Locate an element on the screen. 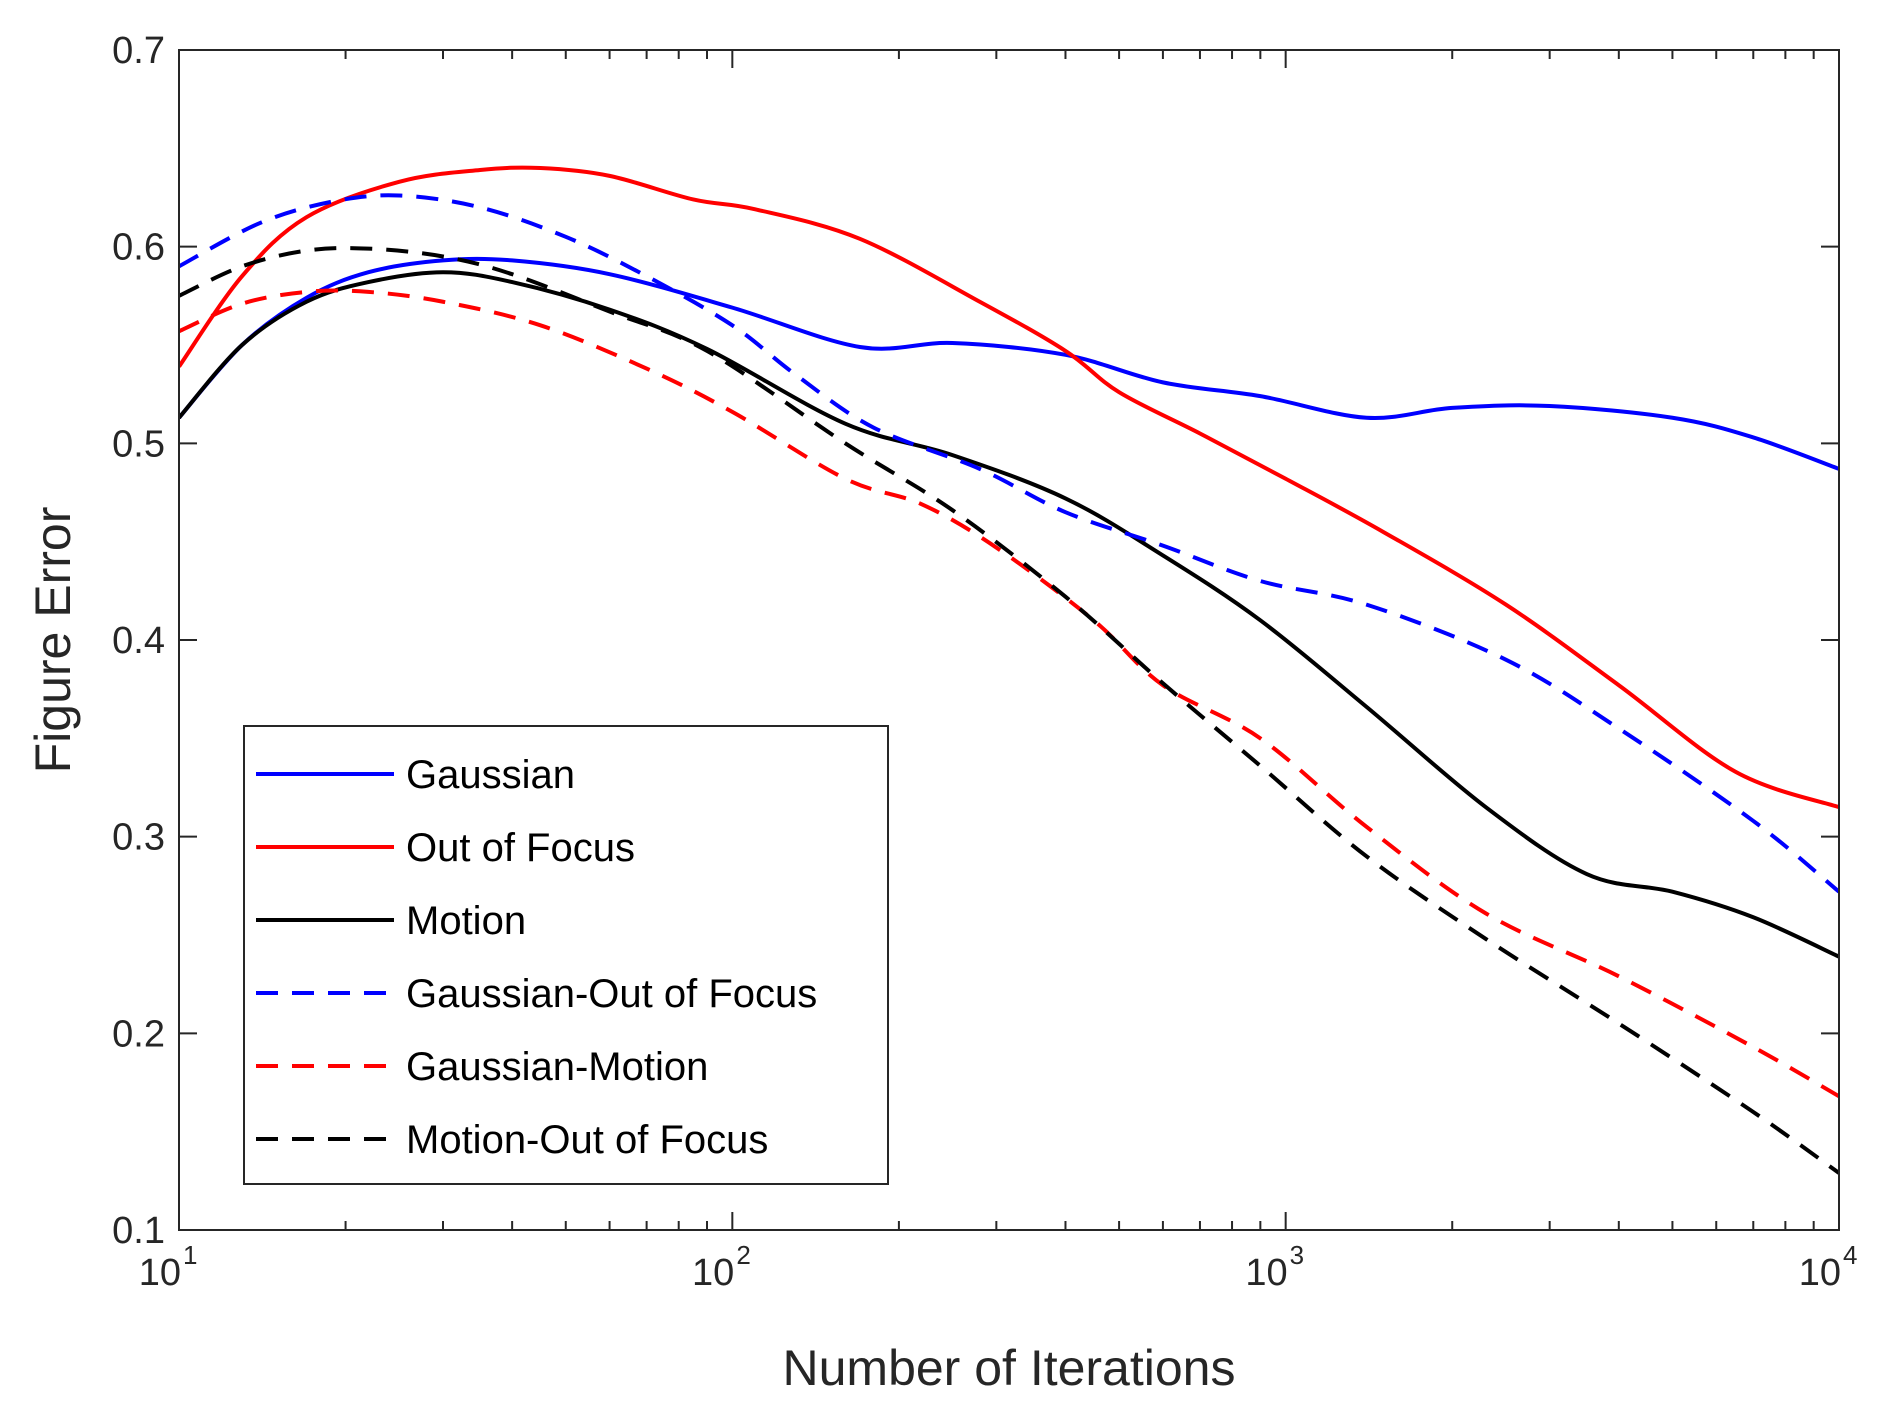 The width and height of the screenshot is (1881, 1419). x-tick-exponent: 3 is located at coordinates (1297, 1255).